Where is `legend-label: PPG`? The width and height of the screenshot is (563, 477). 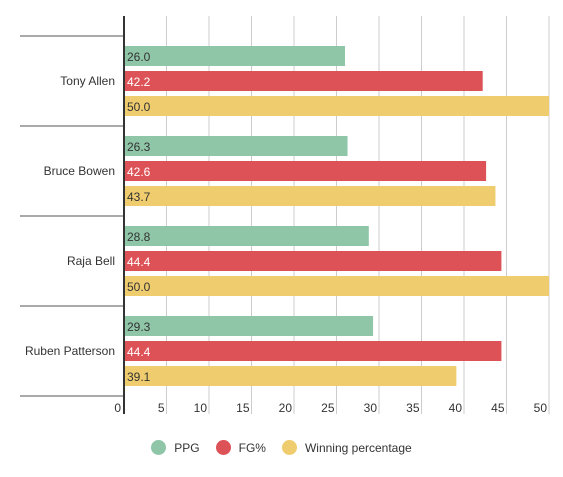
legend-label: PPG is located at coordinates (187, 447).